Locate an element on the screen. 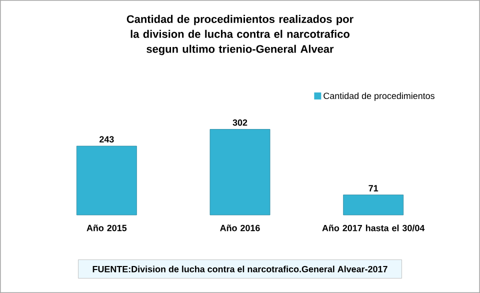 The image size is (480, 293). data-label: 71 is located at coordinates (373, 188).